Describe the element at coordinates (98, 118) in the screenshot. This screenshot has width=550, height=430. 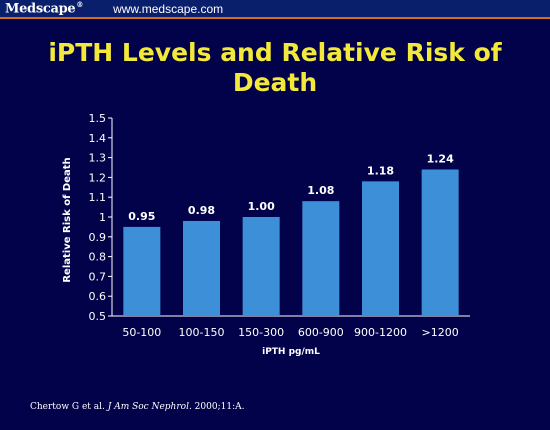
I see `y-tick-label: 1.5` at that location.